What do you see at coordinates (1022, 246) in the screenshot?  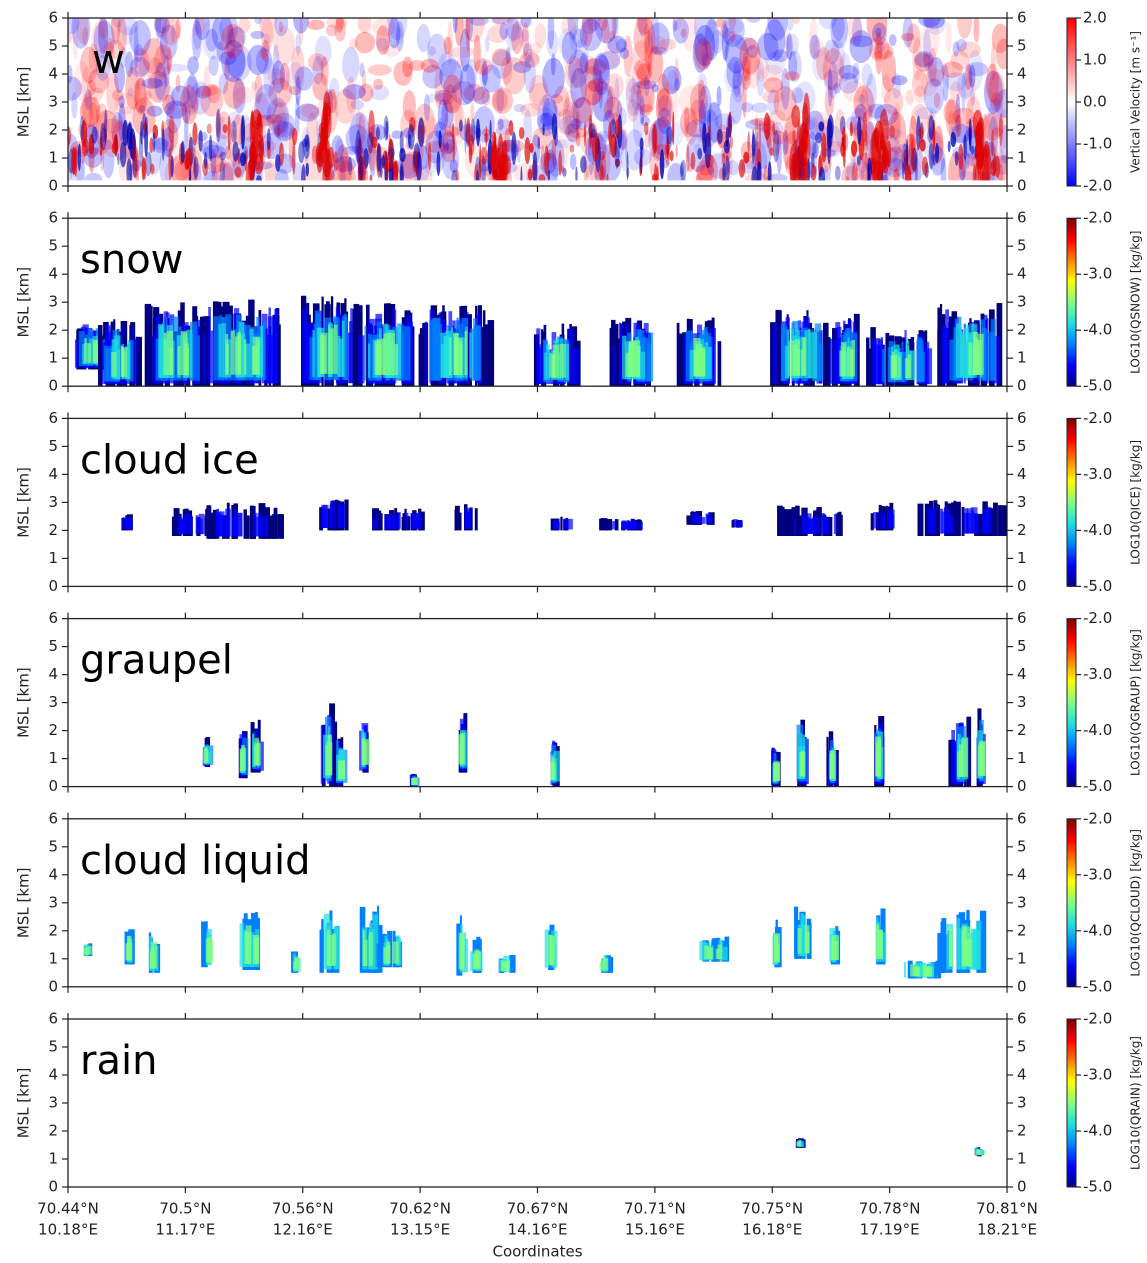 I see `y-tick-label-right: 5` at bounding box center [1022, 246].